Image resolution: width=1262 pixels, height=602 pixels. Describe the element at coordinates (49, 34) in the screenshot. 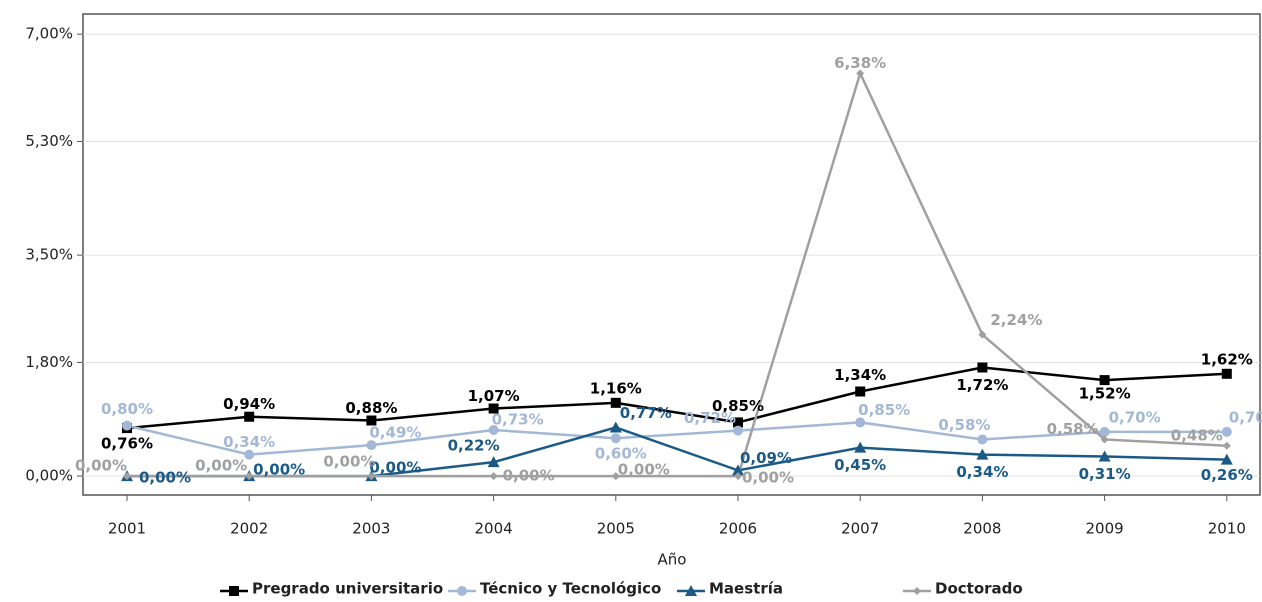

I see `y-tick-label: 7,00%` at that location.